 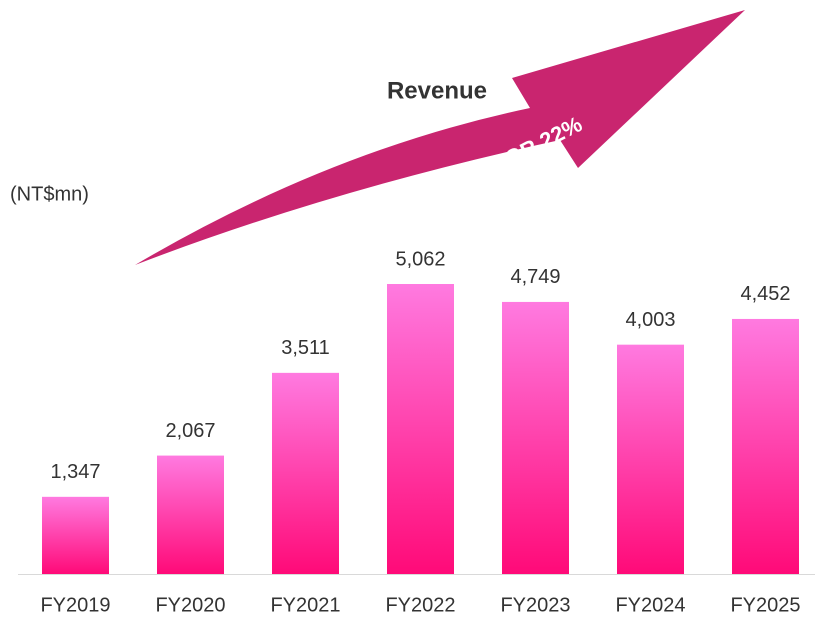 I want to click on value-label: 3,511, so click(x=305, y=348).